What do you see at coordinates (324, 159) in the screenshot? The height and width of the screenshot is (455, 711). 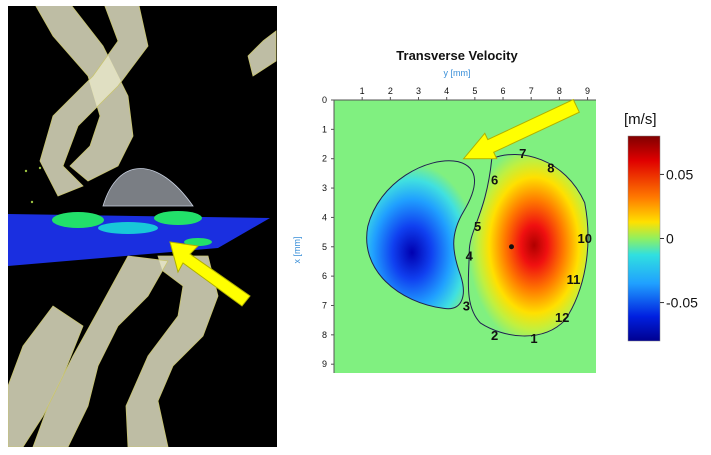 I see `y-tick-label: 2` at bounding box center [324, 159].